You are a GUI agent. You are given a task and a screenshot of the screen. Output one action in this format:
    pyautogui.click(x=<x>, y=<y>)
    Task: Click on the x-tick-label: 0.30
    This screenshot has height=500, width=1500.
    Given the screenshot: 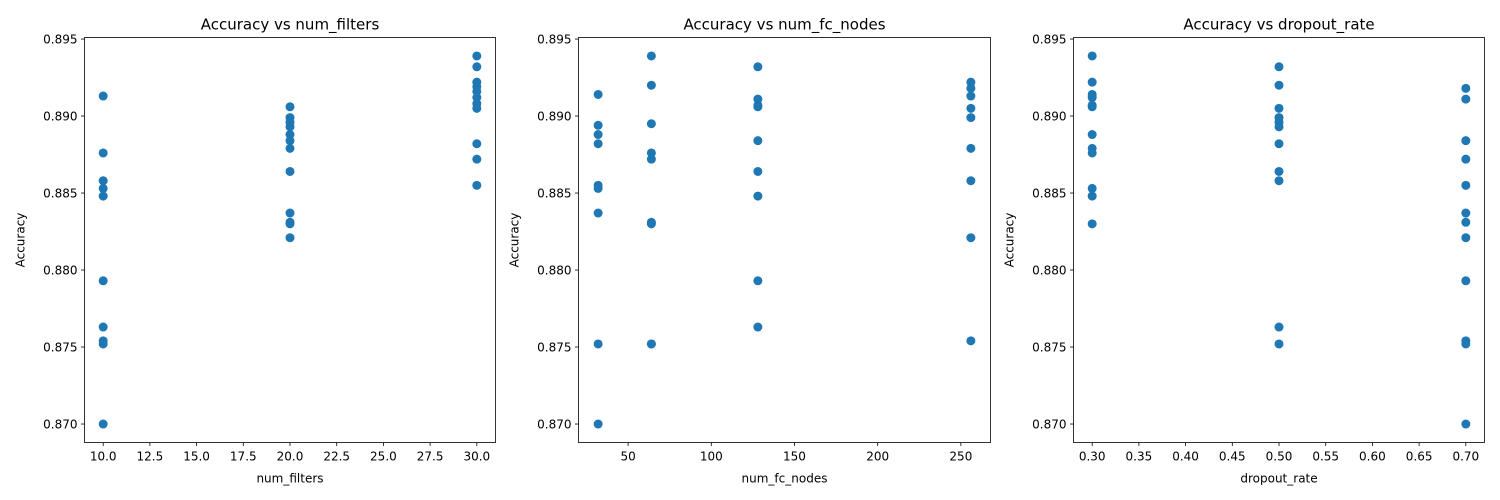 What is the action you would take?
    pyautogui.click(x=1092, y=457)
    